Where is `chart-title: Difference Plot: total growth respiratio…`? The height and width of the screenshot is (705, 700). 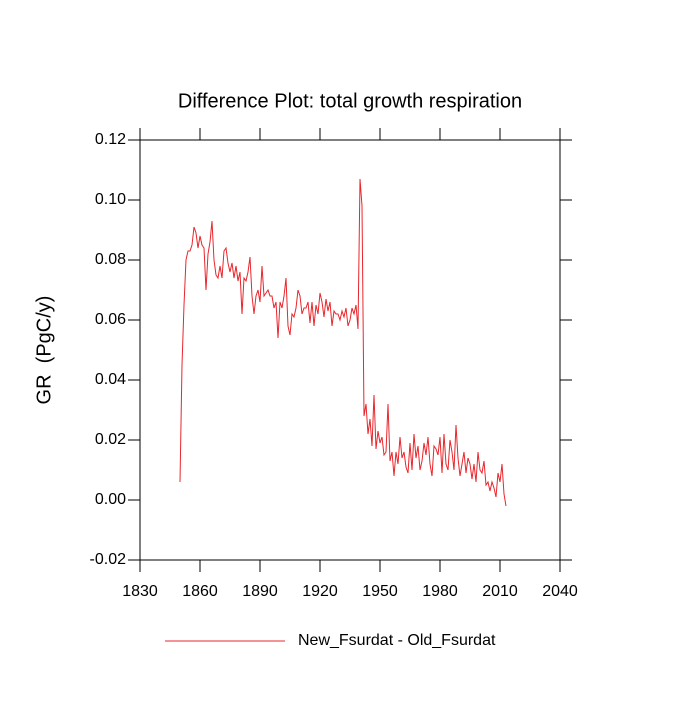
chart-title: Difference Plot: total growth respiratio… is located at coordinates (350, 101).